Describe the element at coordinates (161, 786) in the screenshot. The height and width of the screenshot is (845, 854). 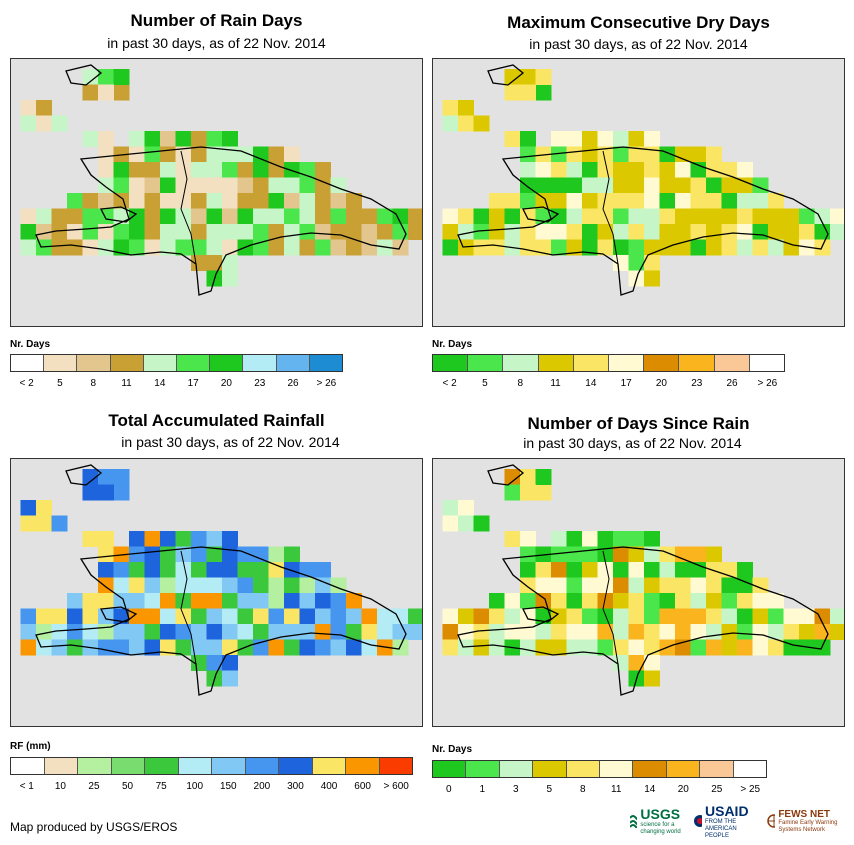
I see `legend-label: 75` at that location.